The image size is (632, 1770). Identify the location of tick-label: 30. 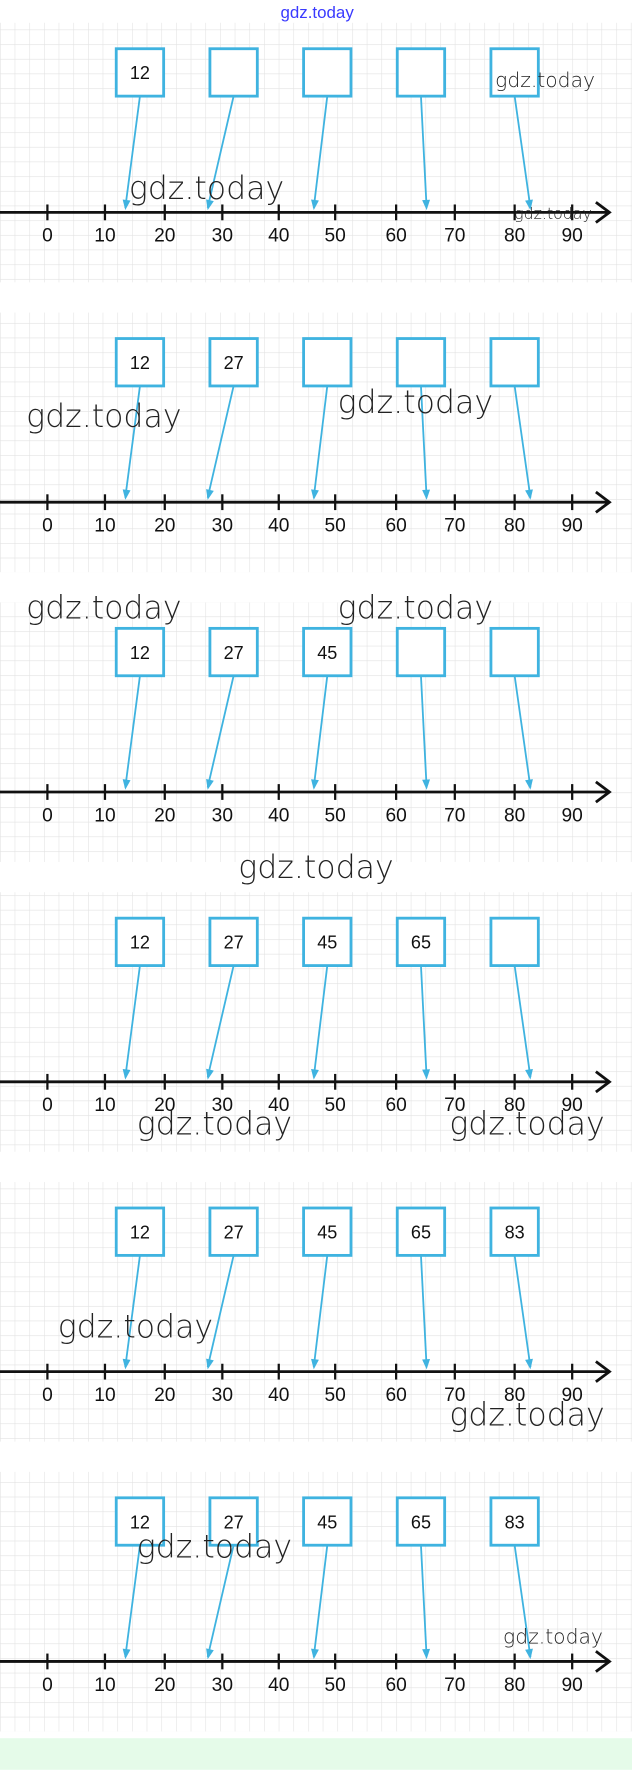
(222, 1685).